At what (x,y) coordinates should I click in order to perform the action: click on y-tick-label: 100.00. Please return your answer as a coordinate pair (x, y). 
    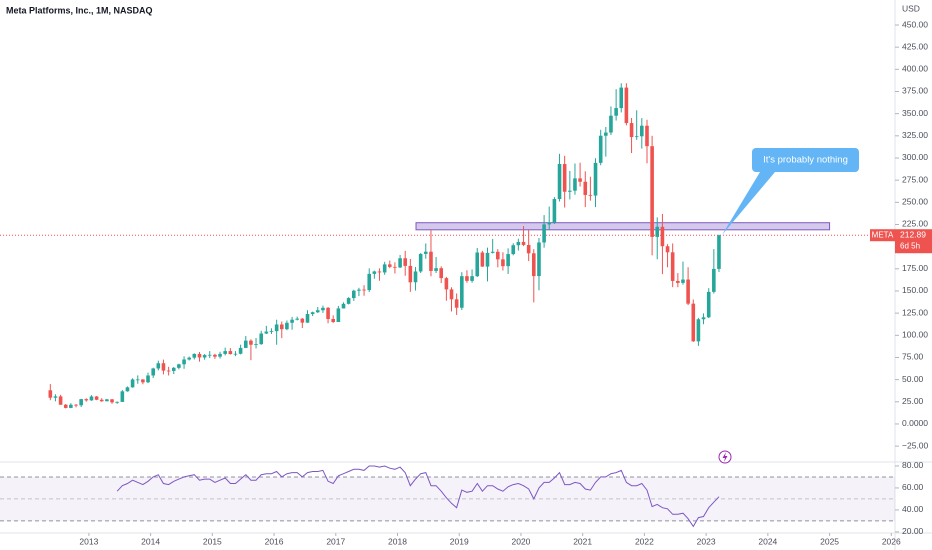
    Looking at the image, I should click on (915, 335).